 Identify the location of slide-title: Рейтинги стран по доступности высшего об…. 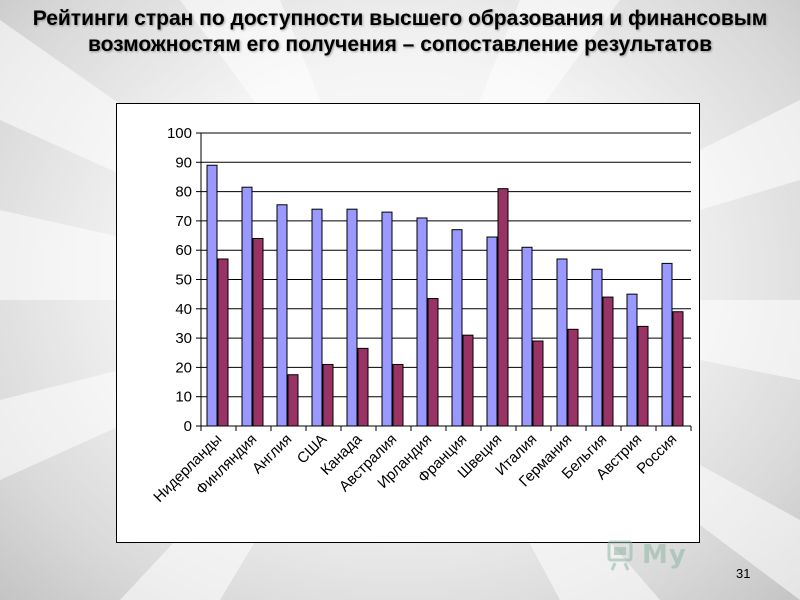
(400, 31).